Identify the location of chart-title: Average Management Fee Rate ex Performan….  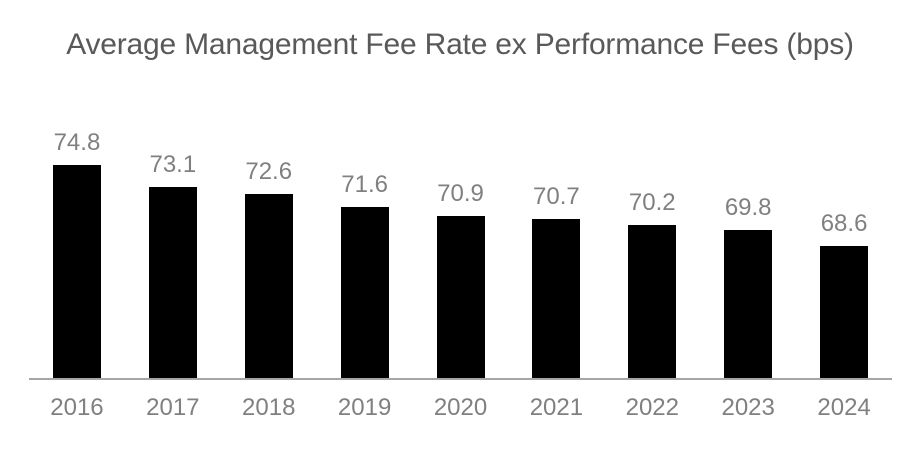
(460, 44).